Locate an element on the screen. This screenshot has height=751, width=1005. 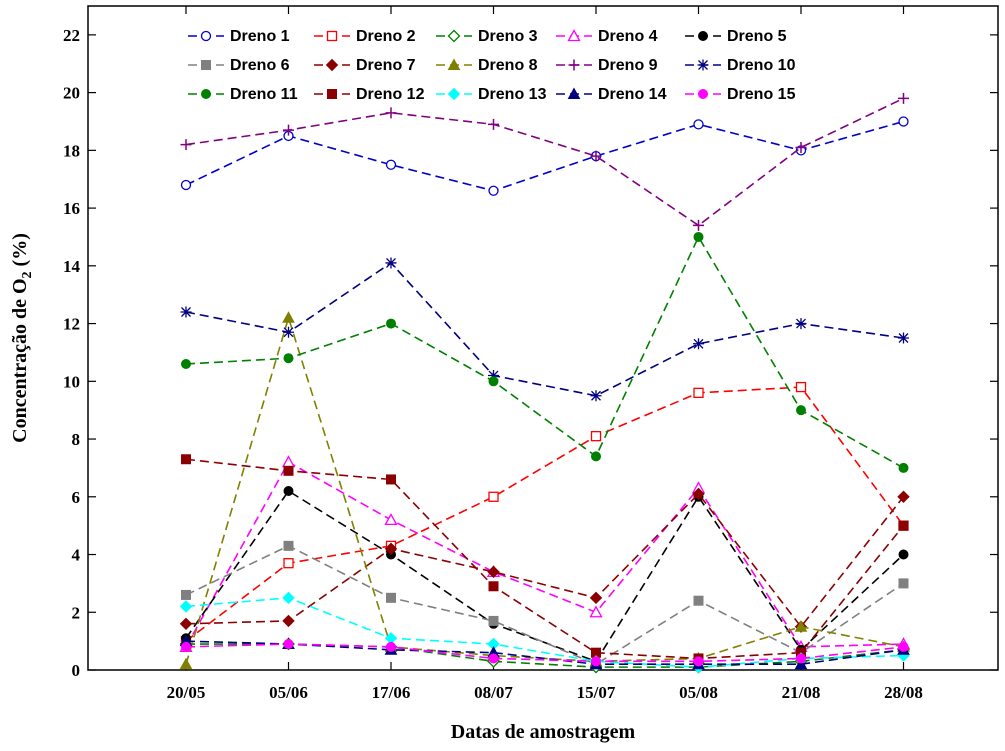
y-axis-title: Concentração de O2 (%) is located at coordinates (22, 338).